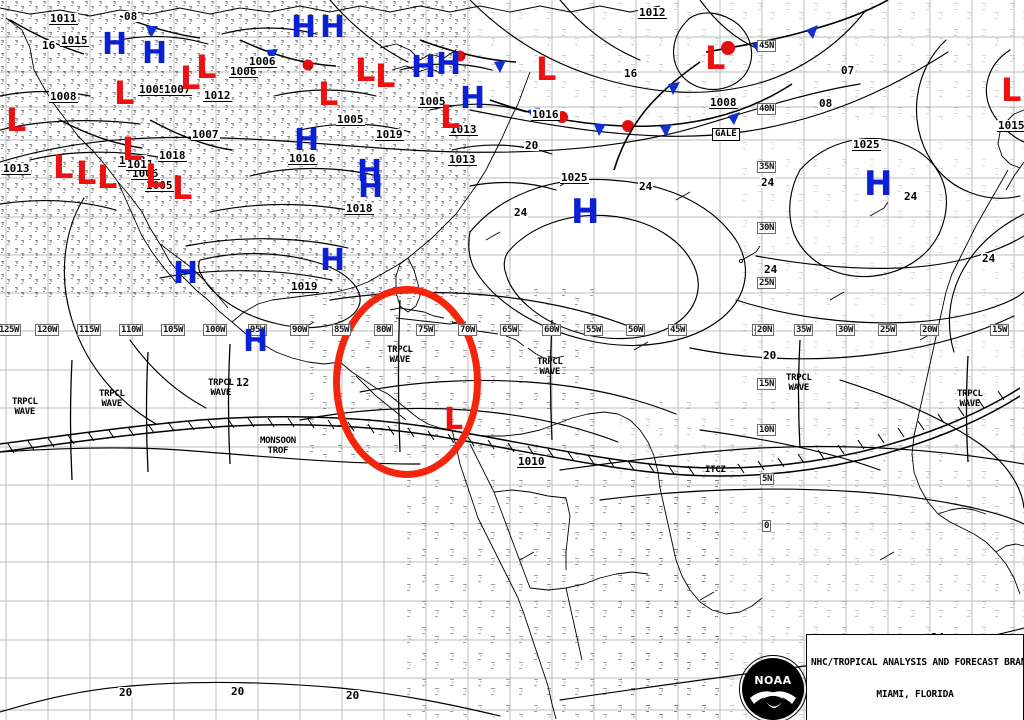 Image resolution: width=1024 pixels, height=720 pixels. I want to click on isobar-label-1005-3: 1005, so click(152, 89).